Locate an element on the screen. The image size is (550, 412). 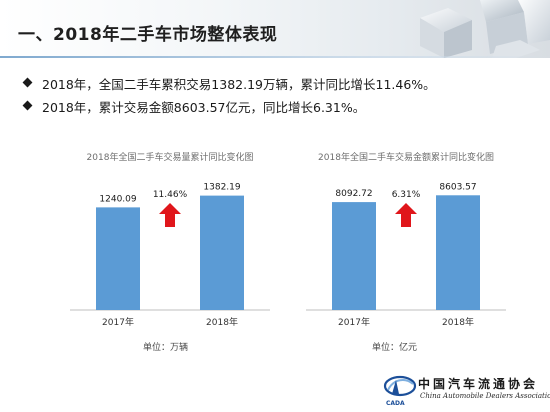
bullet-item: 2018年，累计交易金额8603.57亿元，同比增长6.31%。 is located at coordinates (280, 107).